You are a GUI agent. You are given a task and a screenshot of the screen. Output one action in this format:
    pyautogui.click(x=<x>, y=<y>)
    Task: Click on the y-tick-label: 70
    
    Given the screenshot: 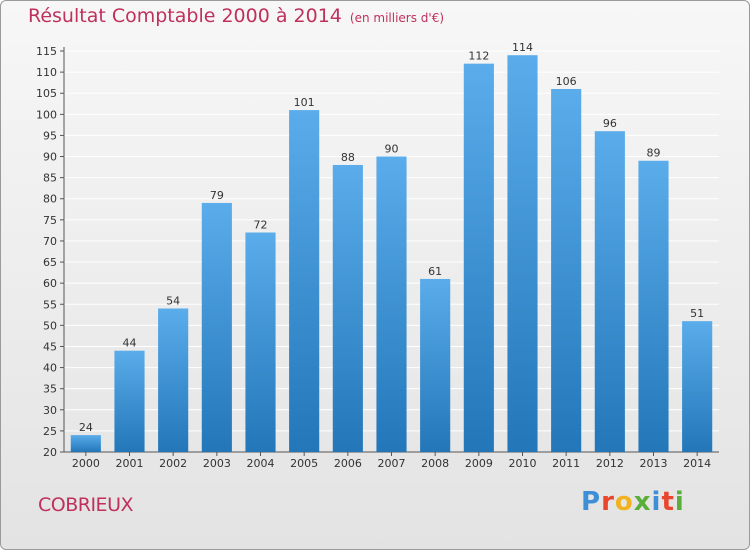 What is the action you would take?
    pyautogui.click(x=50, y=241)
    